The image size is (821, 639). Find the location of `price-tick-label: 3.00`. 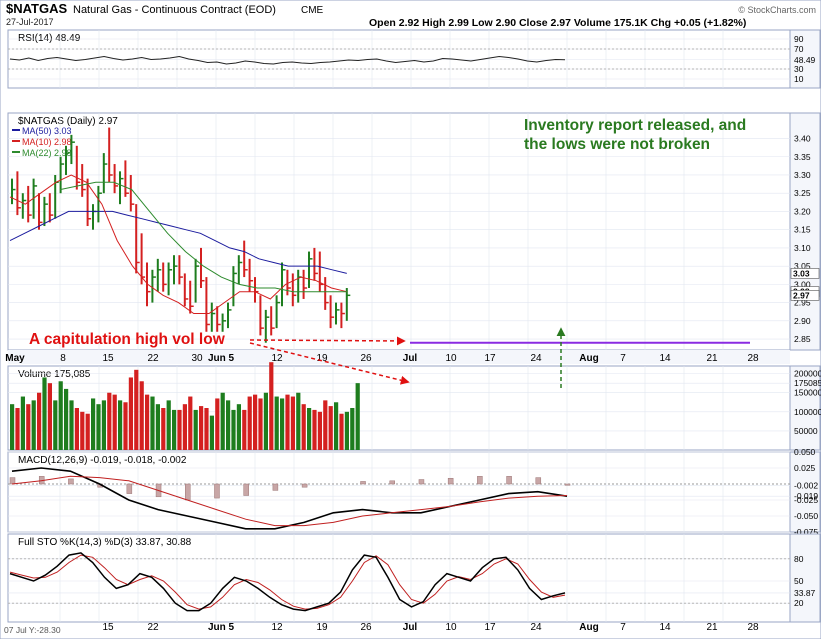

price-tick-label: 3.00 is located at coordinates (802, 284).